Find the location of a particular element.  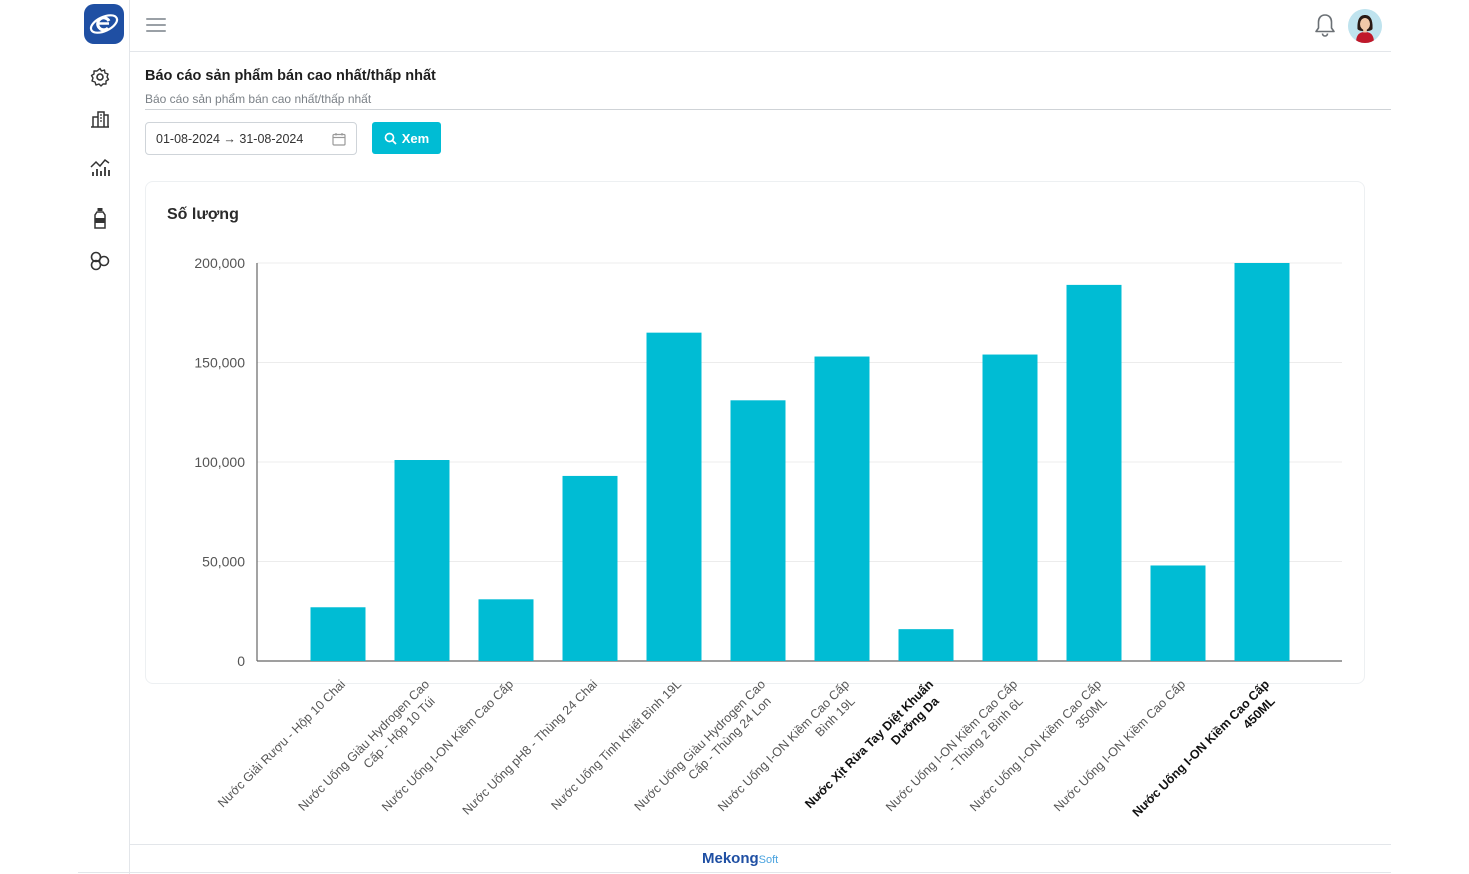

footer-brand-soft: Soft is located at coordinates (768, 860).